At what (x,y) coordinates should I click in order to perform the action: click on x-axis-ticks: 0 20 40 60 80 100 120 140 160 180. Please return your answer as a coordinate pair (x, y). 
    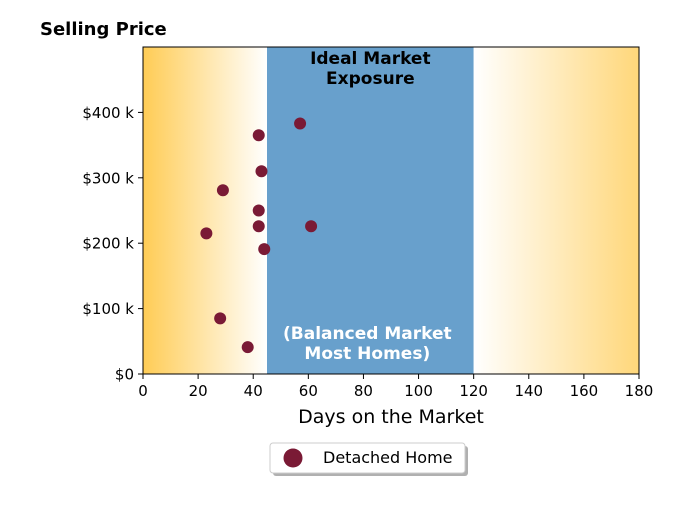
    Looking at the image, I should click on (395, 387).